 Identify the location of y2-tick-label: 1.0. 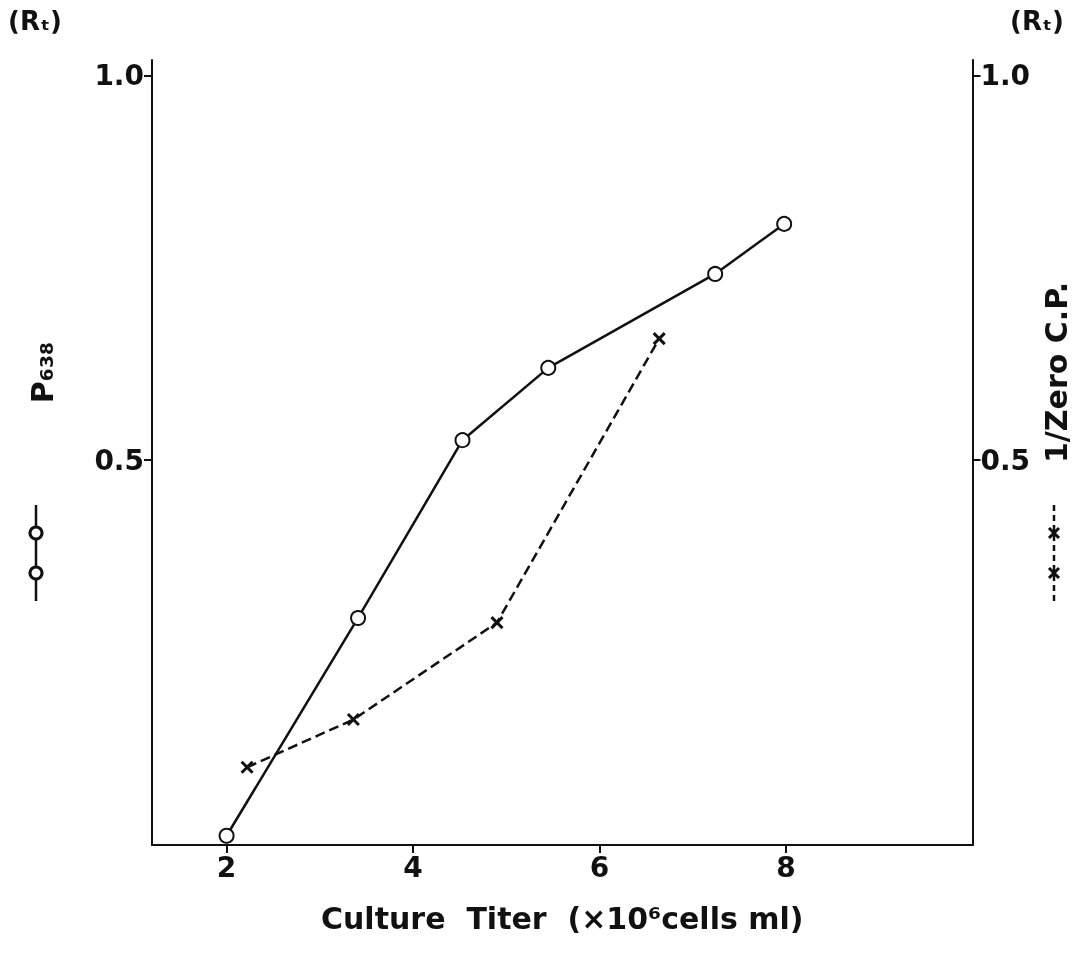
(1005, 75).